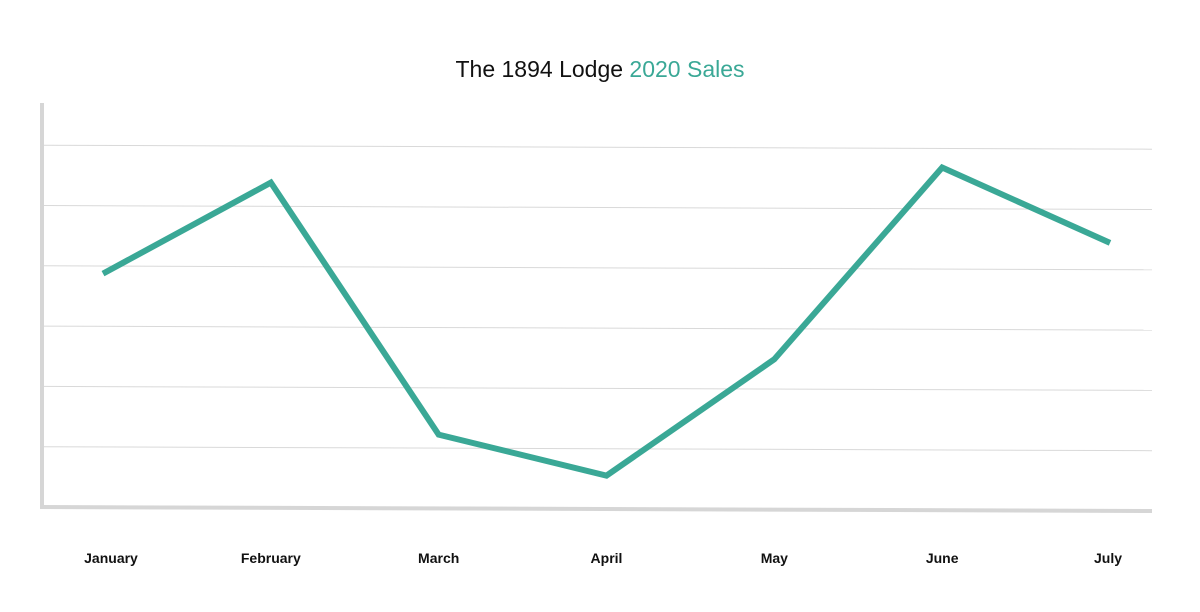 The height and width of the screenshot is (612, 1200). What do you see at coordinates (1108, 558) in the screenshot?
I see `x-tick-label: July` at bounding box center [1108, 558].